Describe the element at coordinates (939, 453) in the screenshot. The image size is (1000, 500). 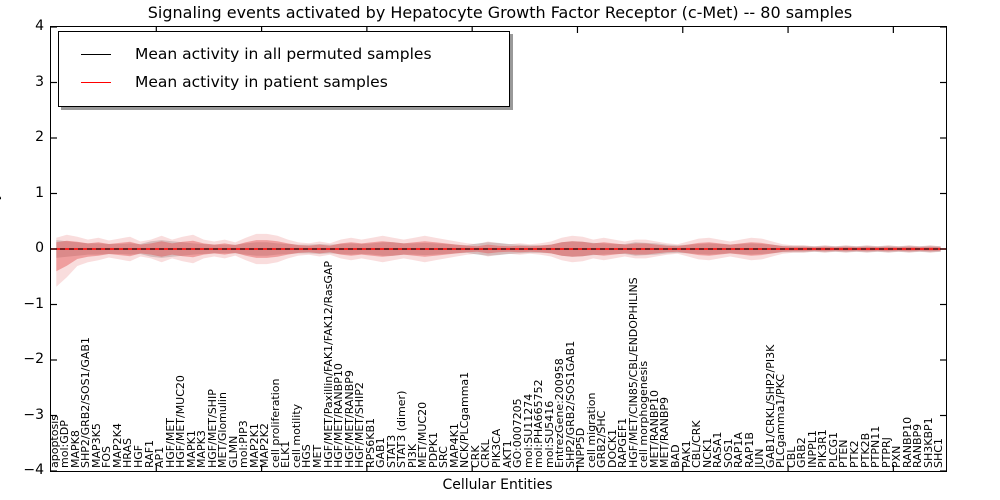
I see `x-category-label: SHC1` at that location.